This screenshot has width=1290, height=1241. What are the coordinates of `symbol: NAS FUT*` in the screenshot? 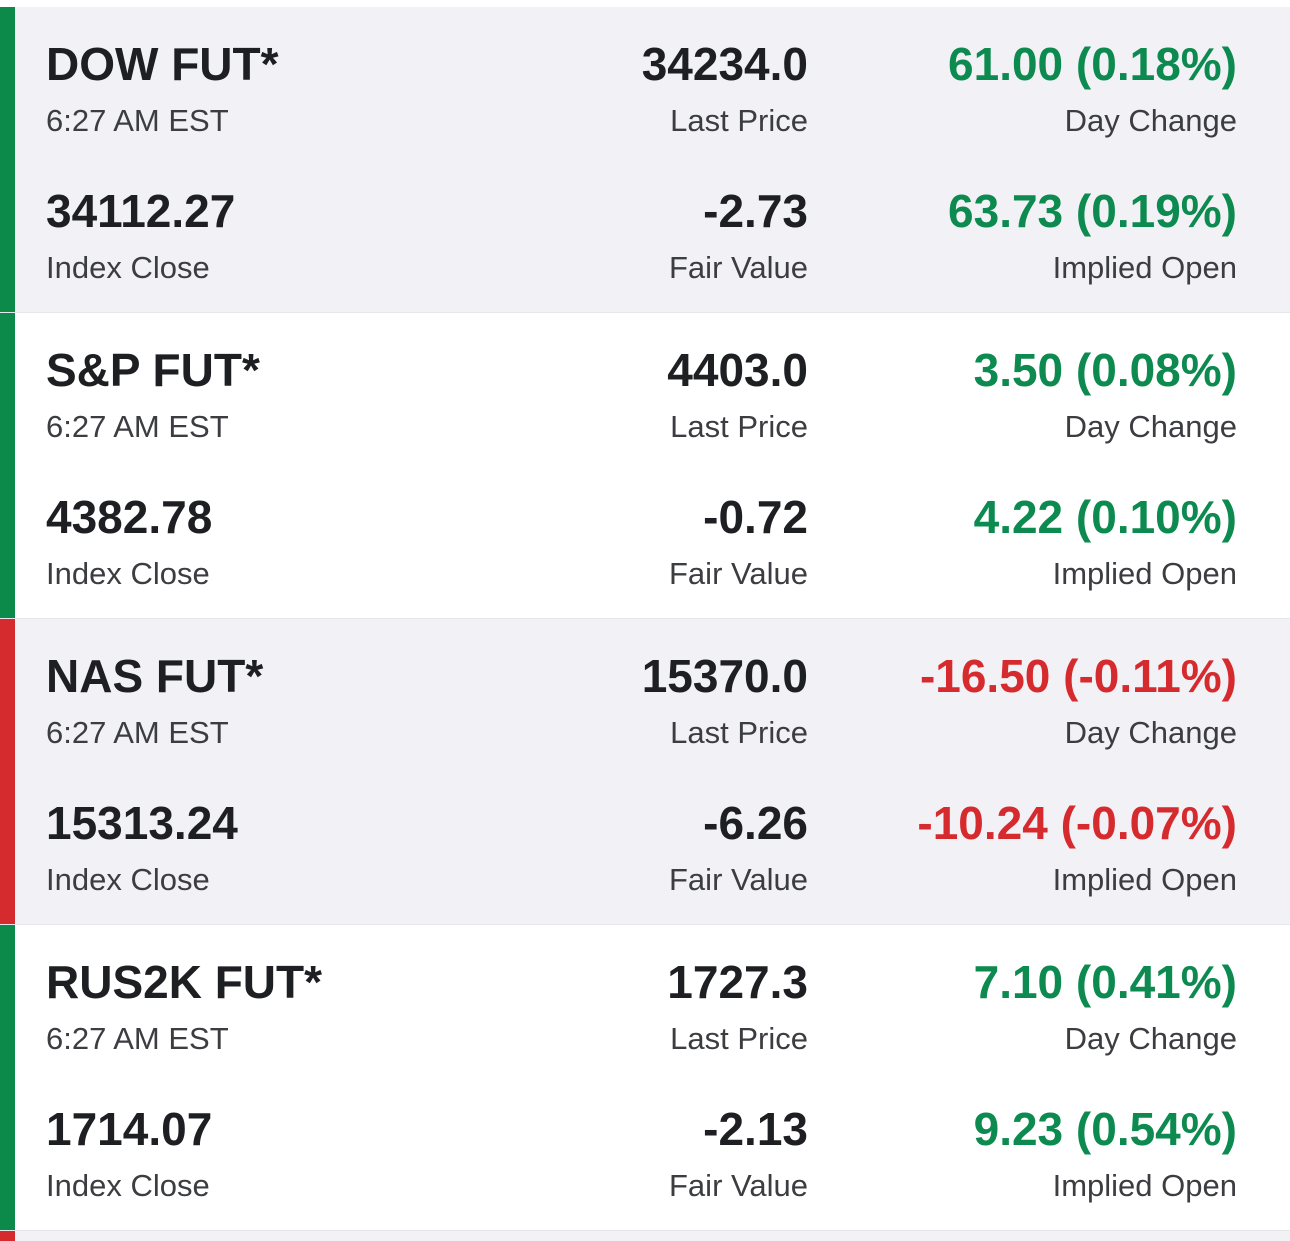 It's located at (155, 676).